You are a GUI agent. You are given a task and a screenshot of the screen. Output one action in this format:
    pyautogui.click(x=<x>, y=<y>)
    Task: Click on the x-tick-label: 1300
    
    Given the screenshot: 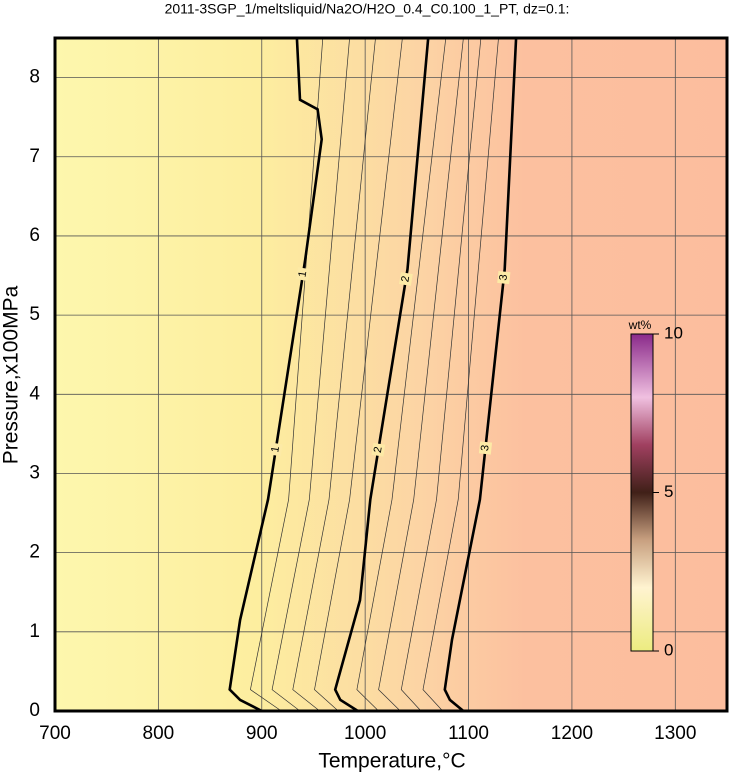 What is the action you would take?
    pyautogui.click(x=675, y=733)
    